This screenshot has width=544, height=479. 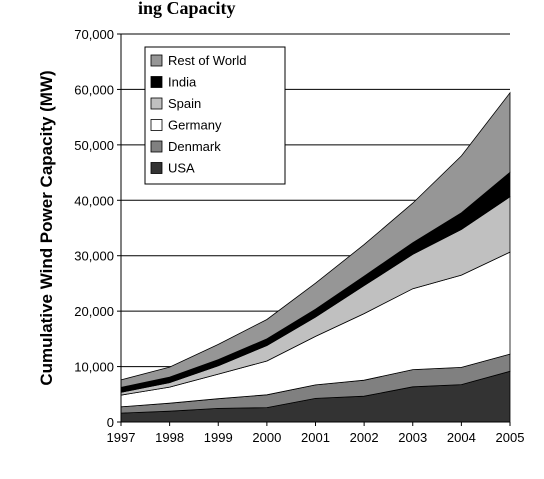 I want to click on legend-swatch-spain, so click(x=156, y=103).